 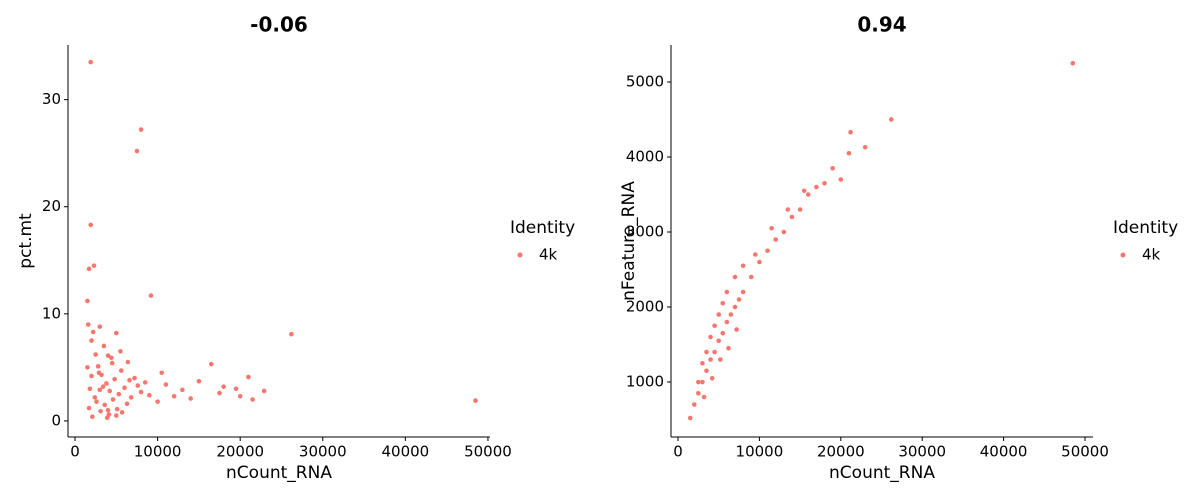 What do you see at coordinates (881, 25) in the screenshot?
I see `chart-title: 0.94` at bounding box center [881, 25].